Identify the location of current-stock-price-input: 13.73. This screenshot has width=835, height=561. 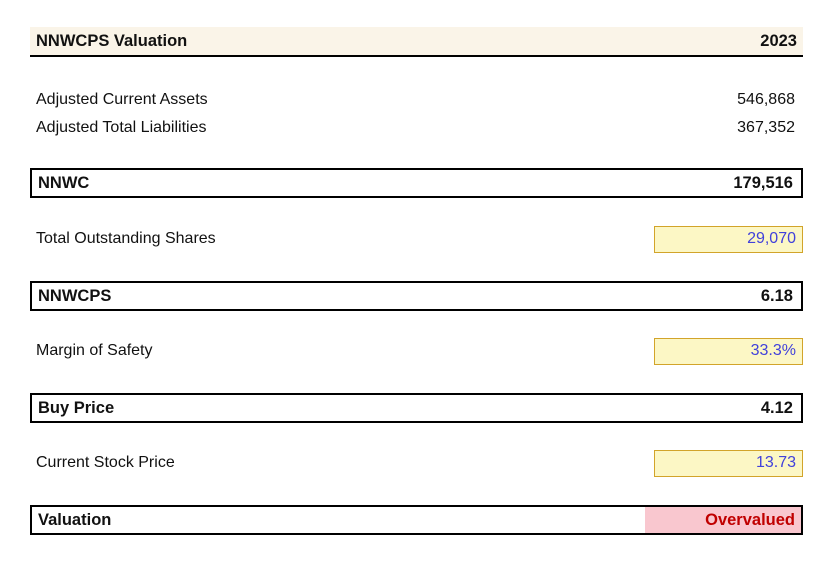
(728, 463).